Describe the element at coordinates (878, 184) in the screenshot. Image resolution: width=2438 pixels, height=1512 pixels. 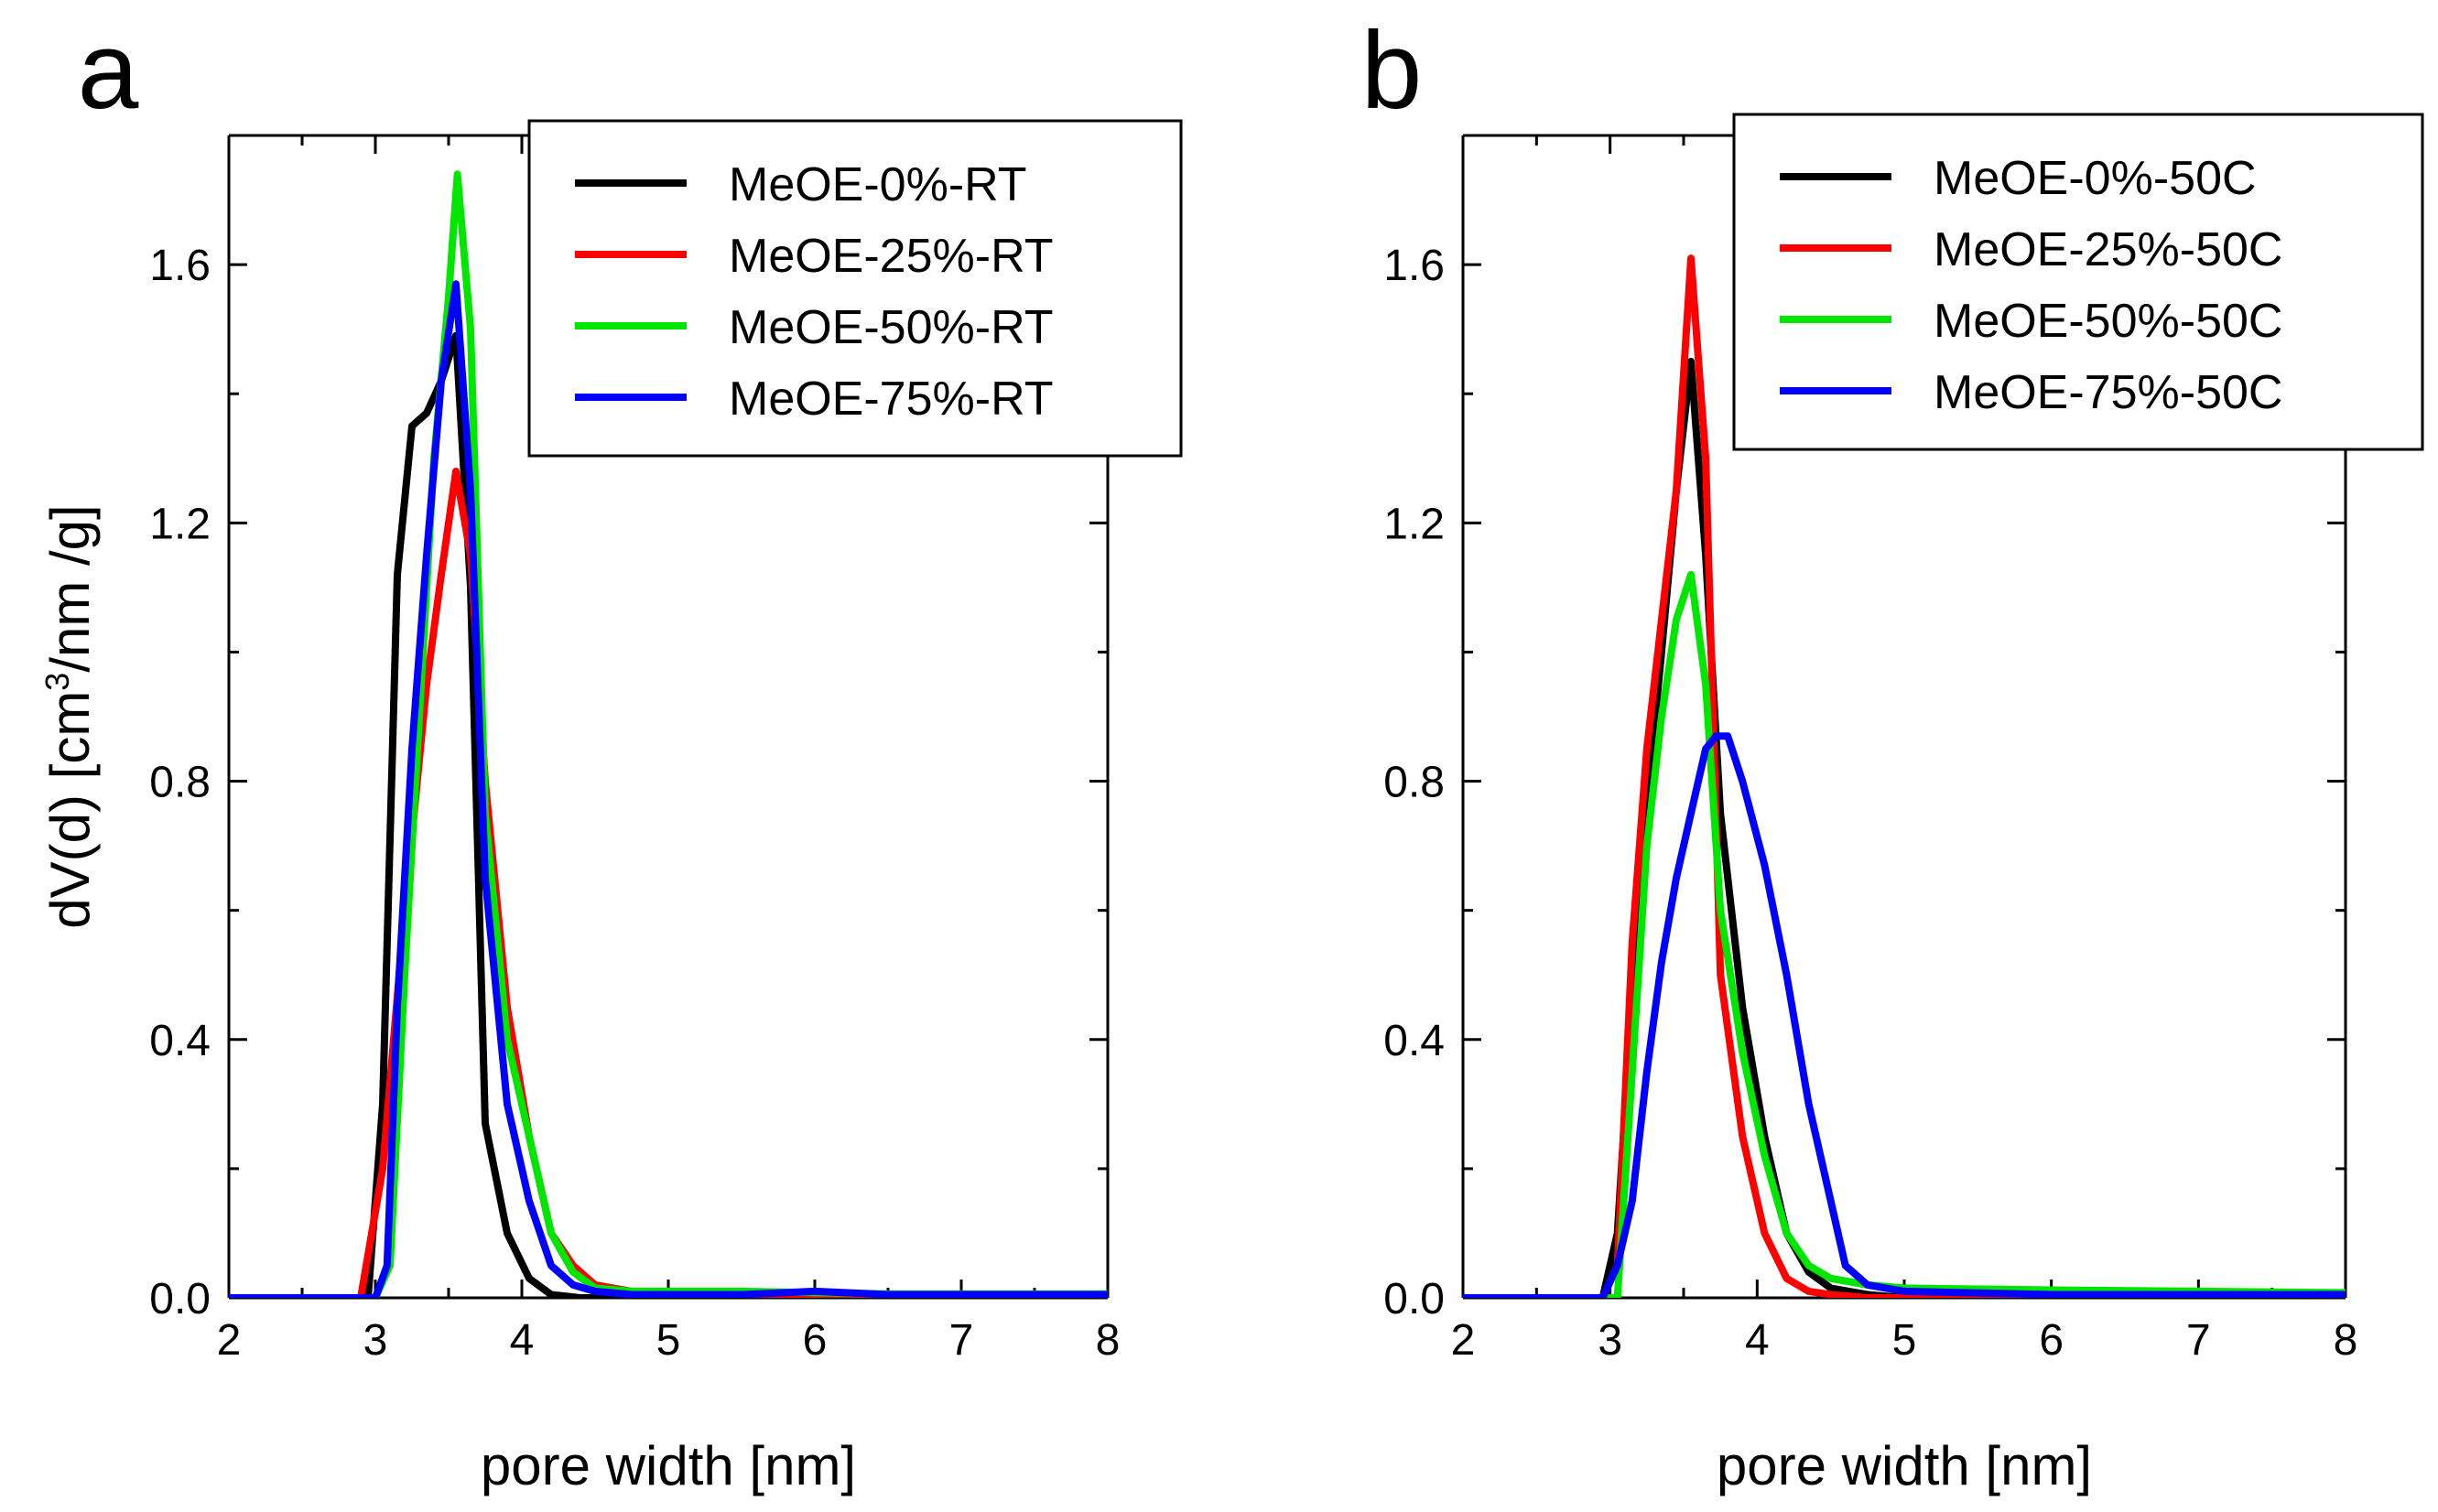
I see `legend-entry: MeOE-0%-RT` at that location.